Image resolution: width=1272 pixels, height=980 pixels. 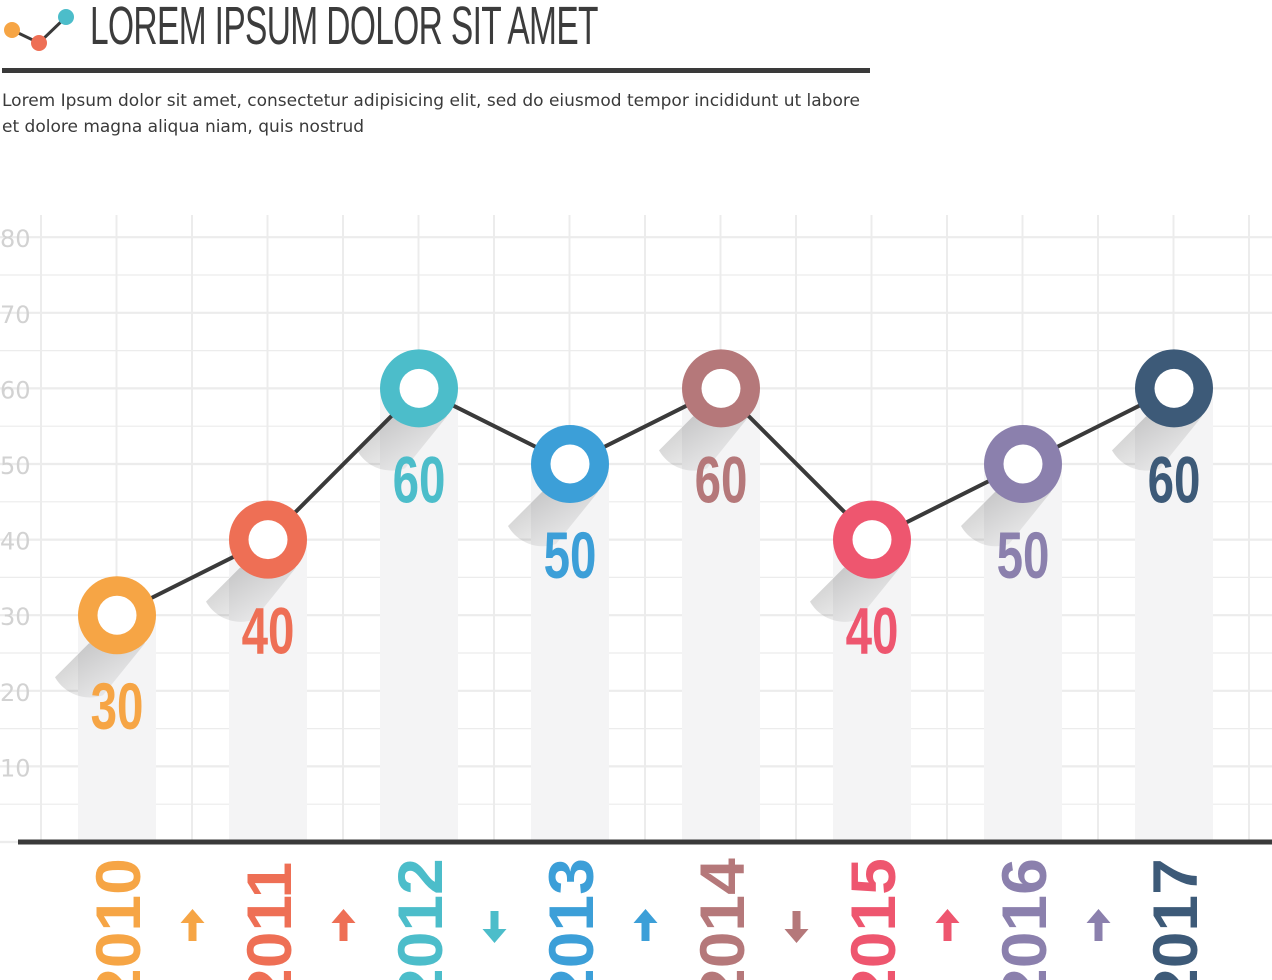 I want to click on y-tick-label: 10, so click(x=15, y=768).